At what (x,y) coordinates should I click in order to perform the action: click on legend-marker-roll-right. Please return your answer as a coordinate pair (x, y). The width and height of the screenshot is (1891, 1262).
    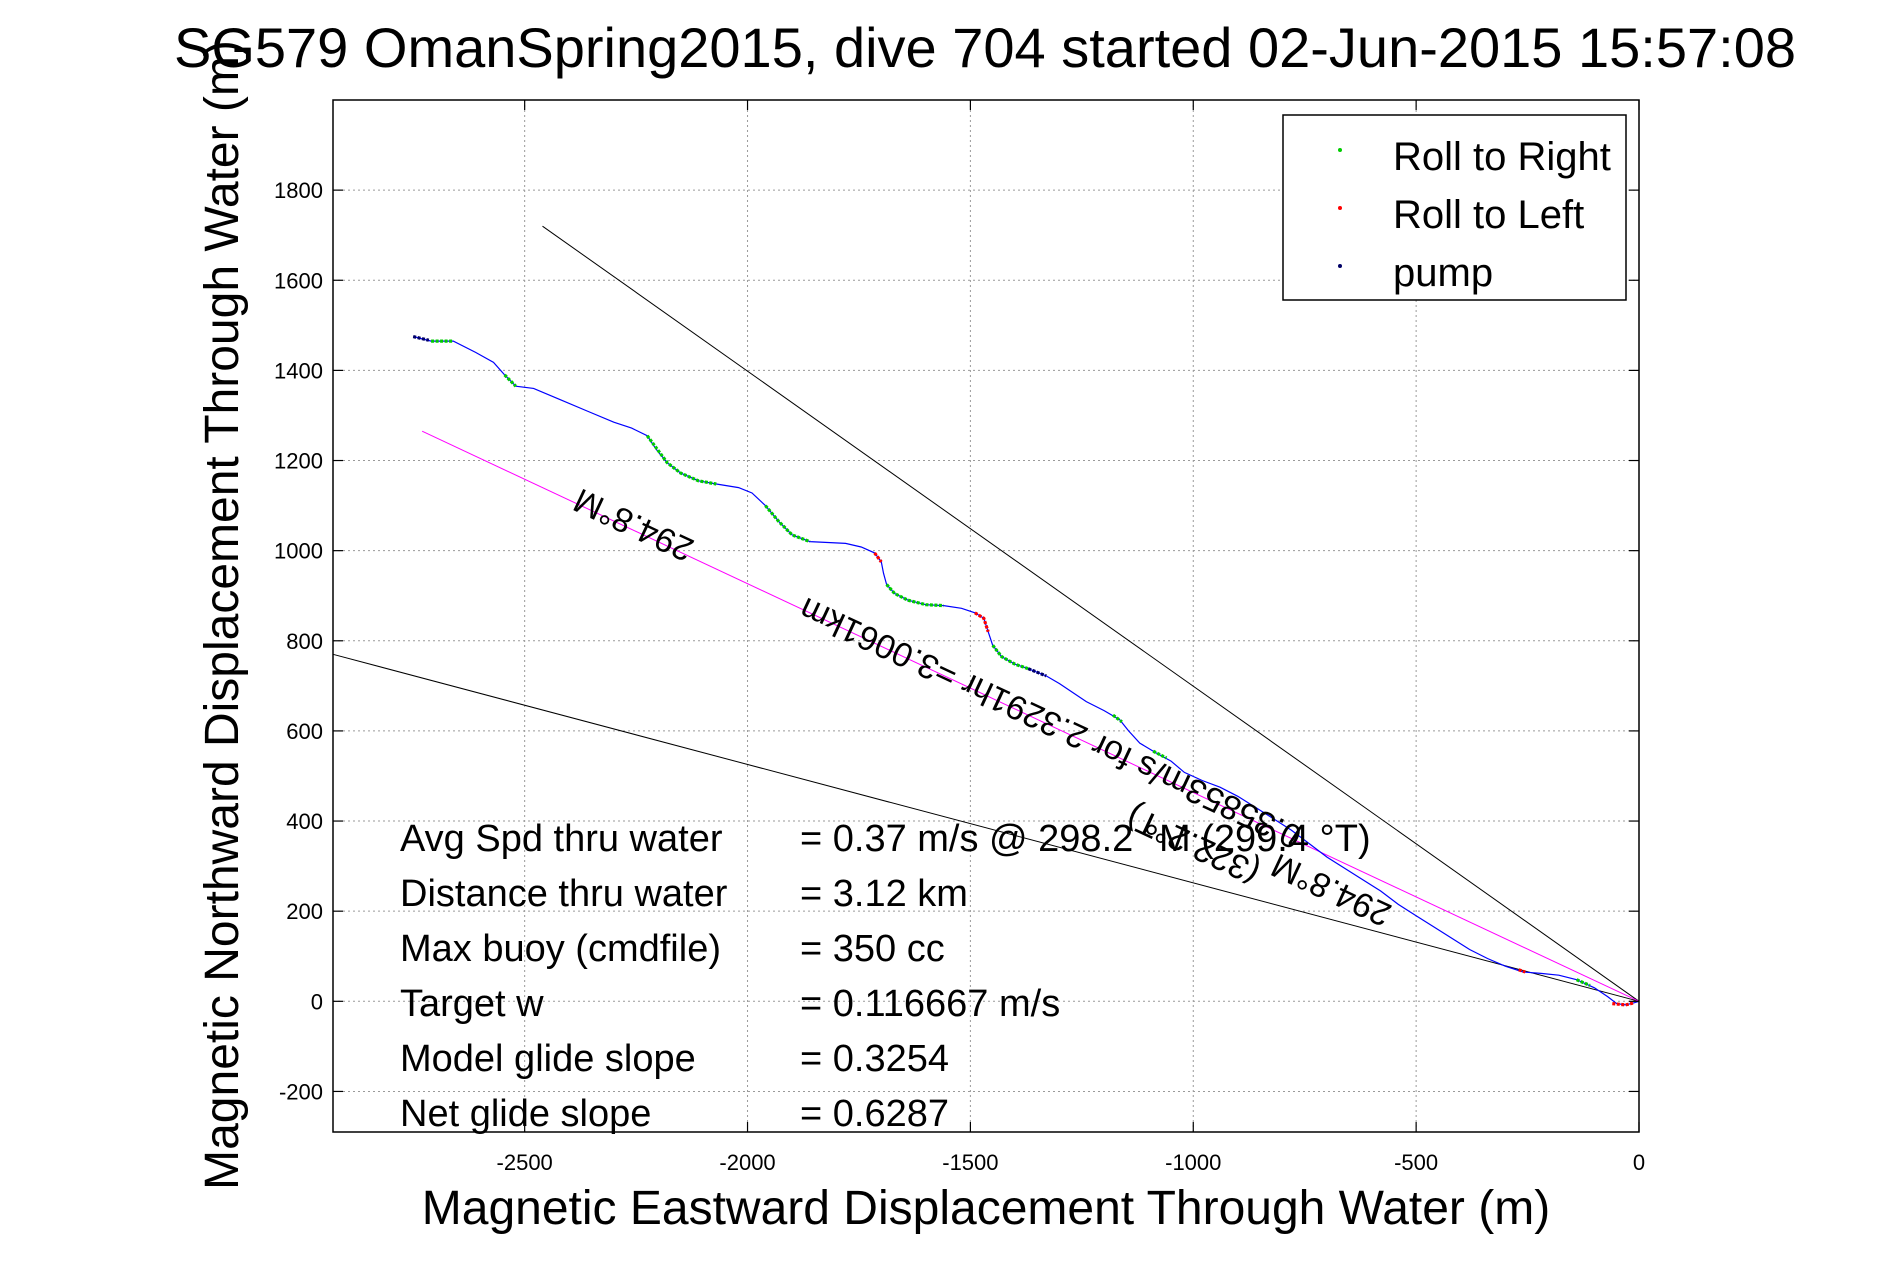
    Looking at the image, I should click on (1340, 150).